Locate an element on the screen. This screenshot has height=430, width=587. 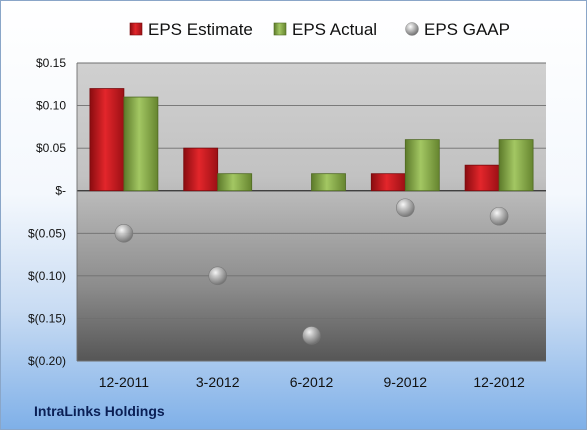
x-axis-ticks: 12-2011 3-2012 6-2012 9-2012 12-2012 is located at coordinates (312, 382).